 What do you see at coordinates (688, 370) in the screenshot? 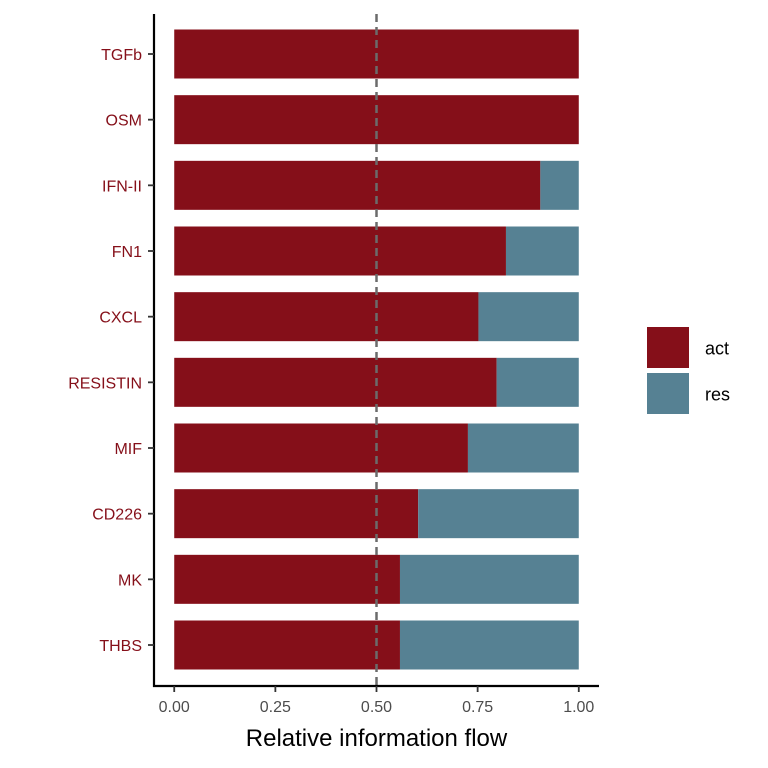
I see `legend: act res` at bounding box center [688, 370].